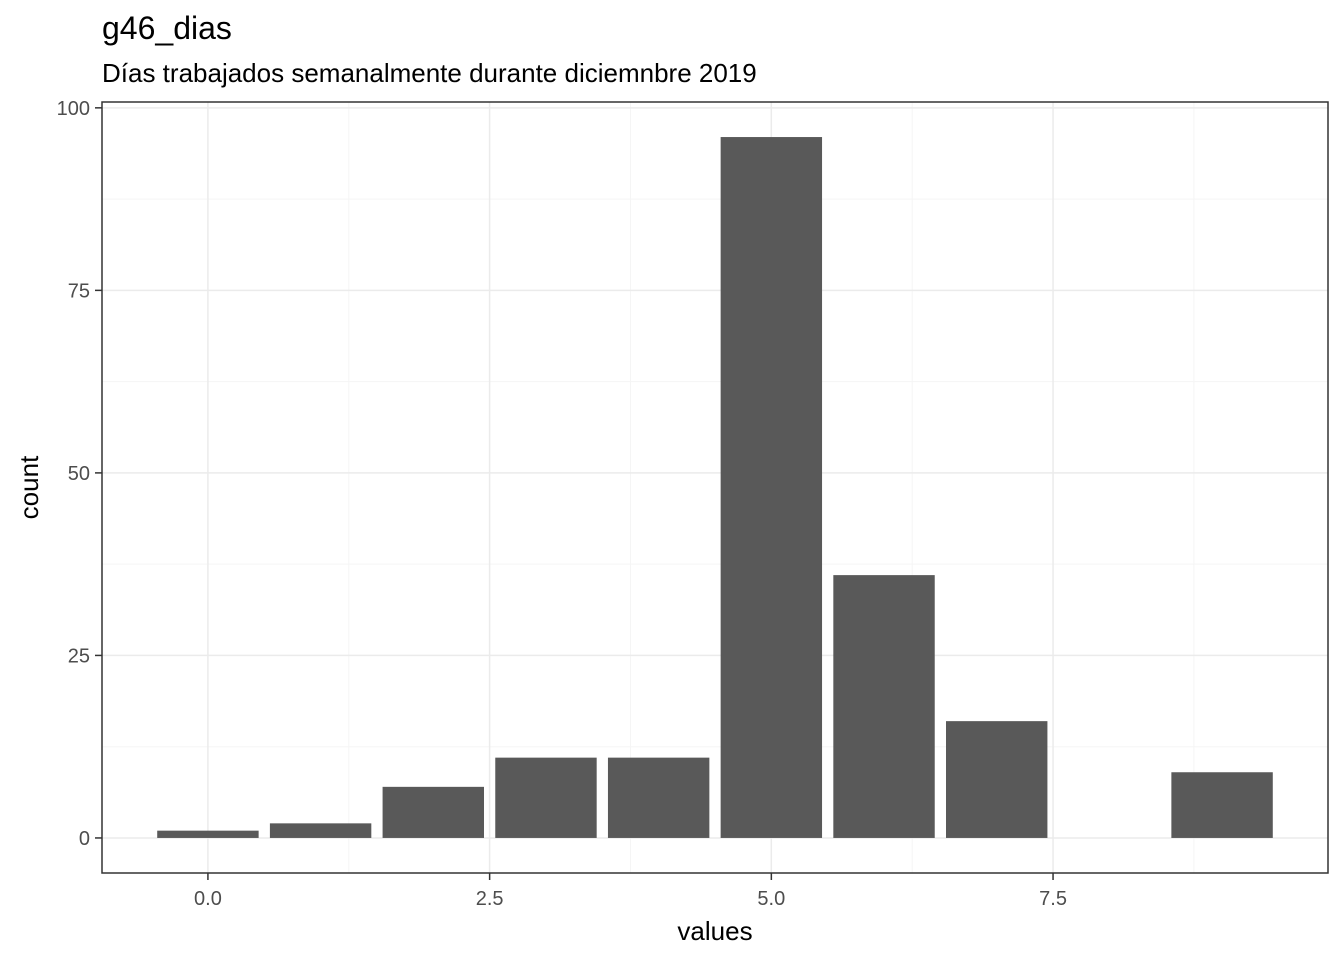  I want to click on y-axis-title: count, so click(29, 487).